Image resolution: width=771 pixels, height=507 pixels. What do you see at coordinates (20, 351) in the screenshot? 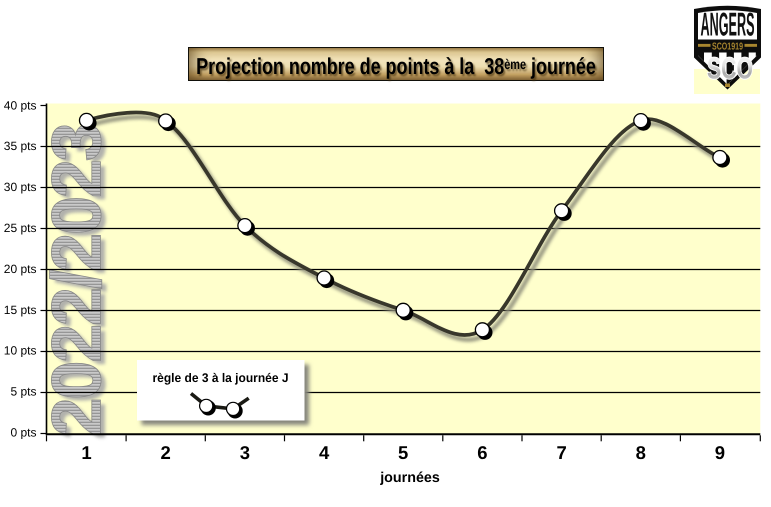
I see `svg-text: 10 pts` at bounding box center [20, 351].